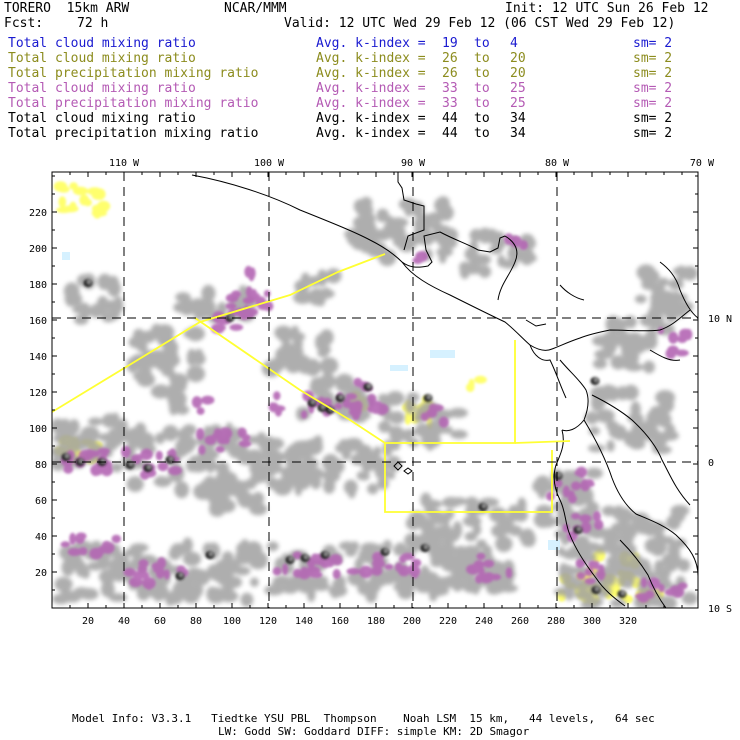 Image resolution: width=740 pixels, height=740 pixels. I want to click on legend-to: 4, so click(514, 43).